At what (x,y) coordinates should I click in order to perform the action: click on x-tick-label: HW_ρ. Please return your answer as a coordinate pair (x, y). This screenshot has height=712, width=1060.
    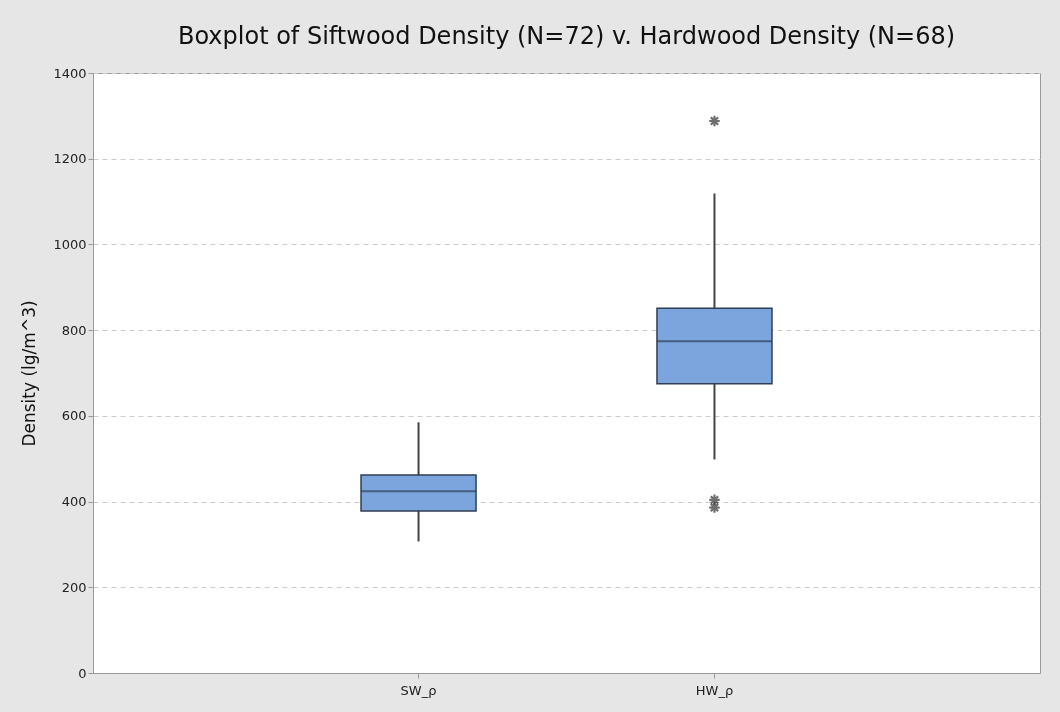
    Looking at the image, I should click on (714, 690).